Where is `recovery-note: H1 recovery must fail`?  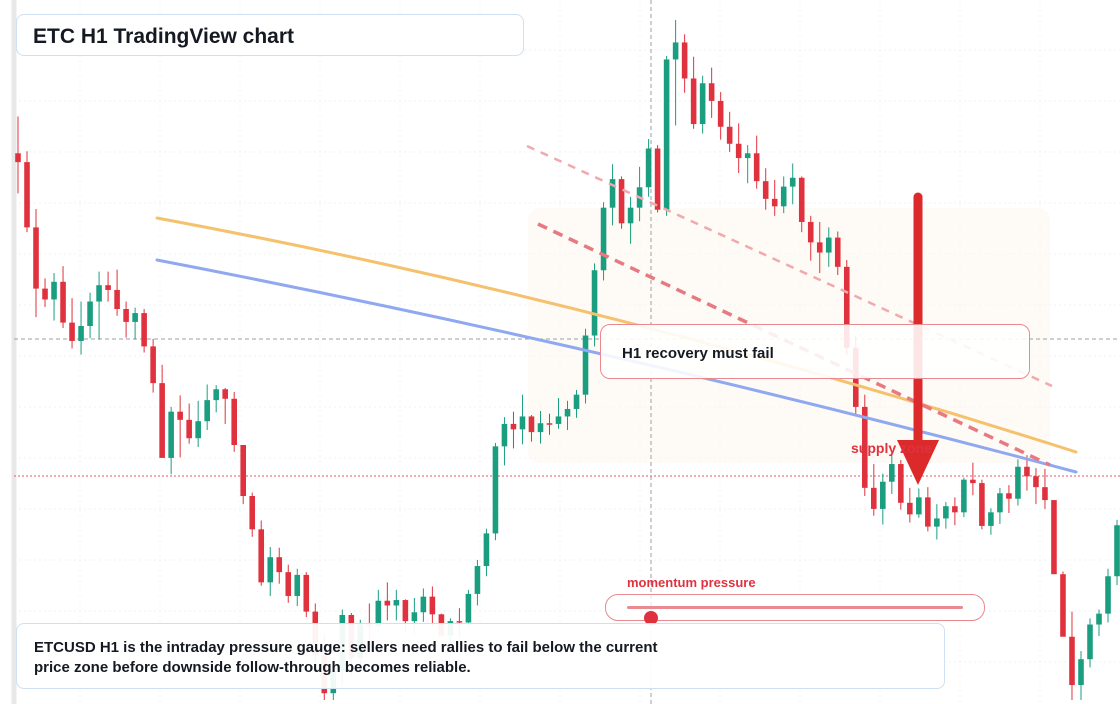
recovery-note: H1 recovery must fail is located at coordinates (698, 353).